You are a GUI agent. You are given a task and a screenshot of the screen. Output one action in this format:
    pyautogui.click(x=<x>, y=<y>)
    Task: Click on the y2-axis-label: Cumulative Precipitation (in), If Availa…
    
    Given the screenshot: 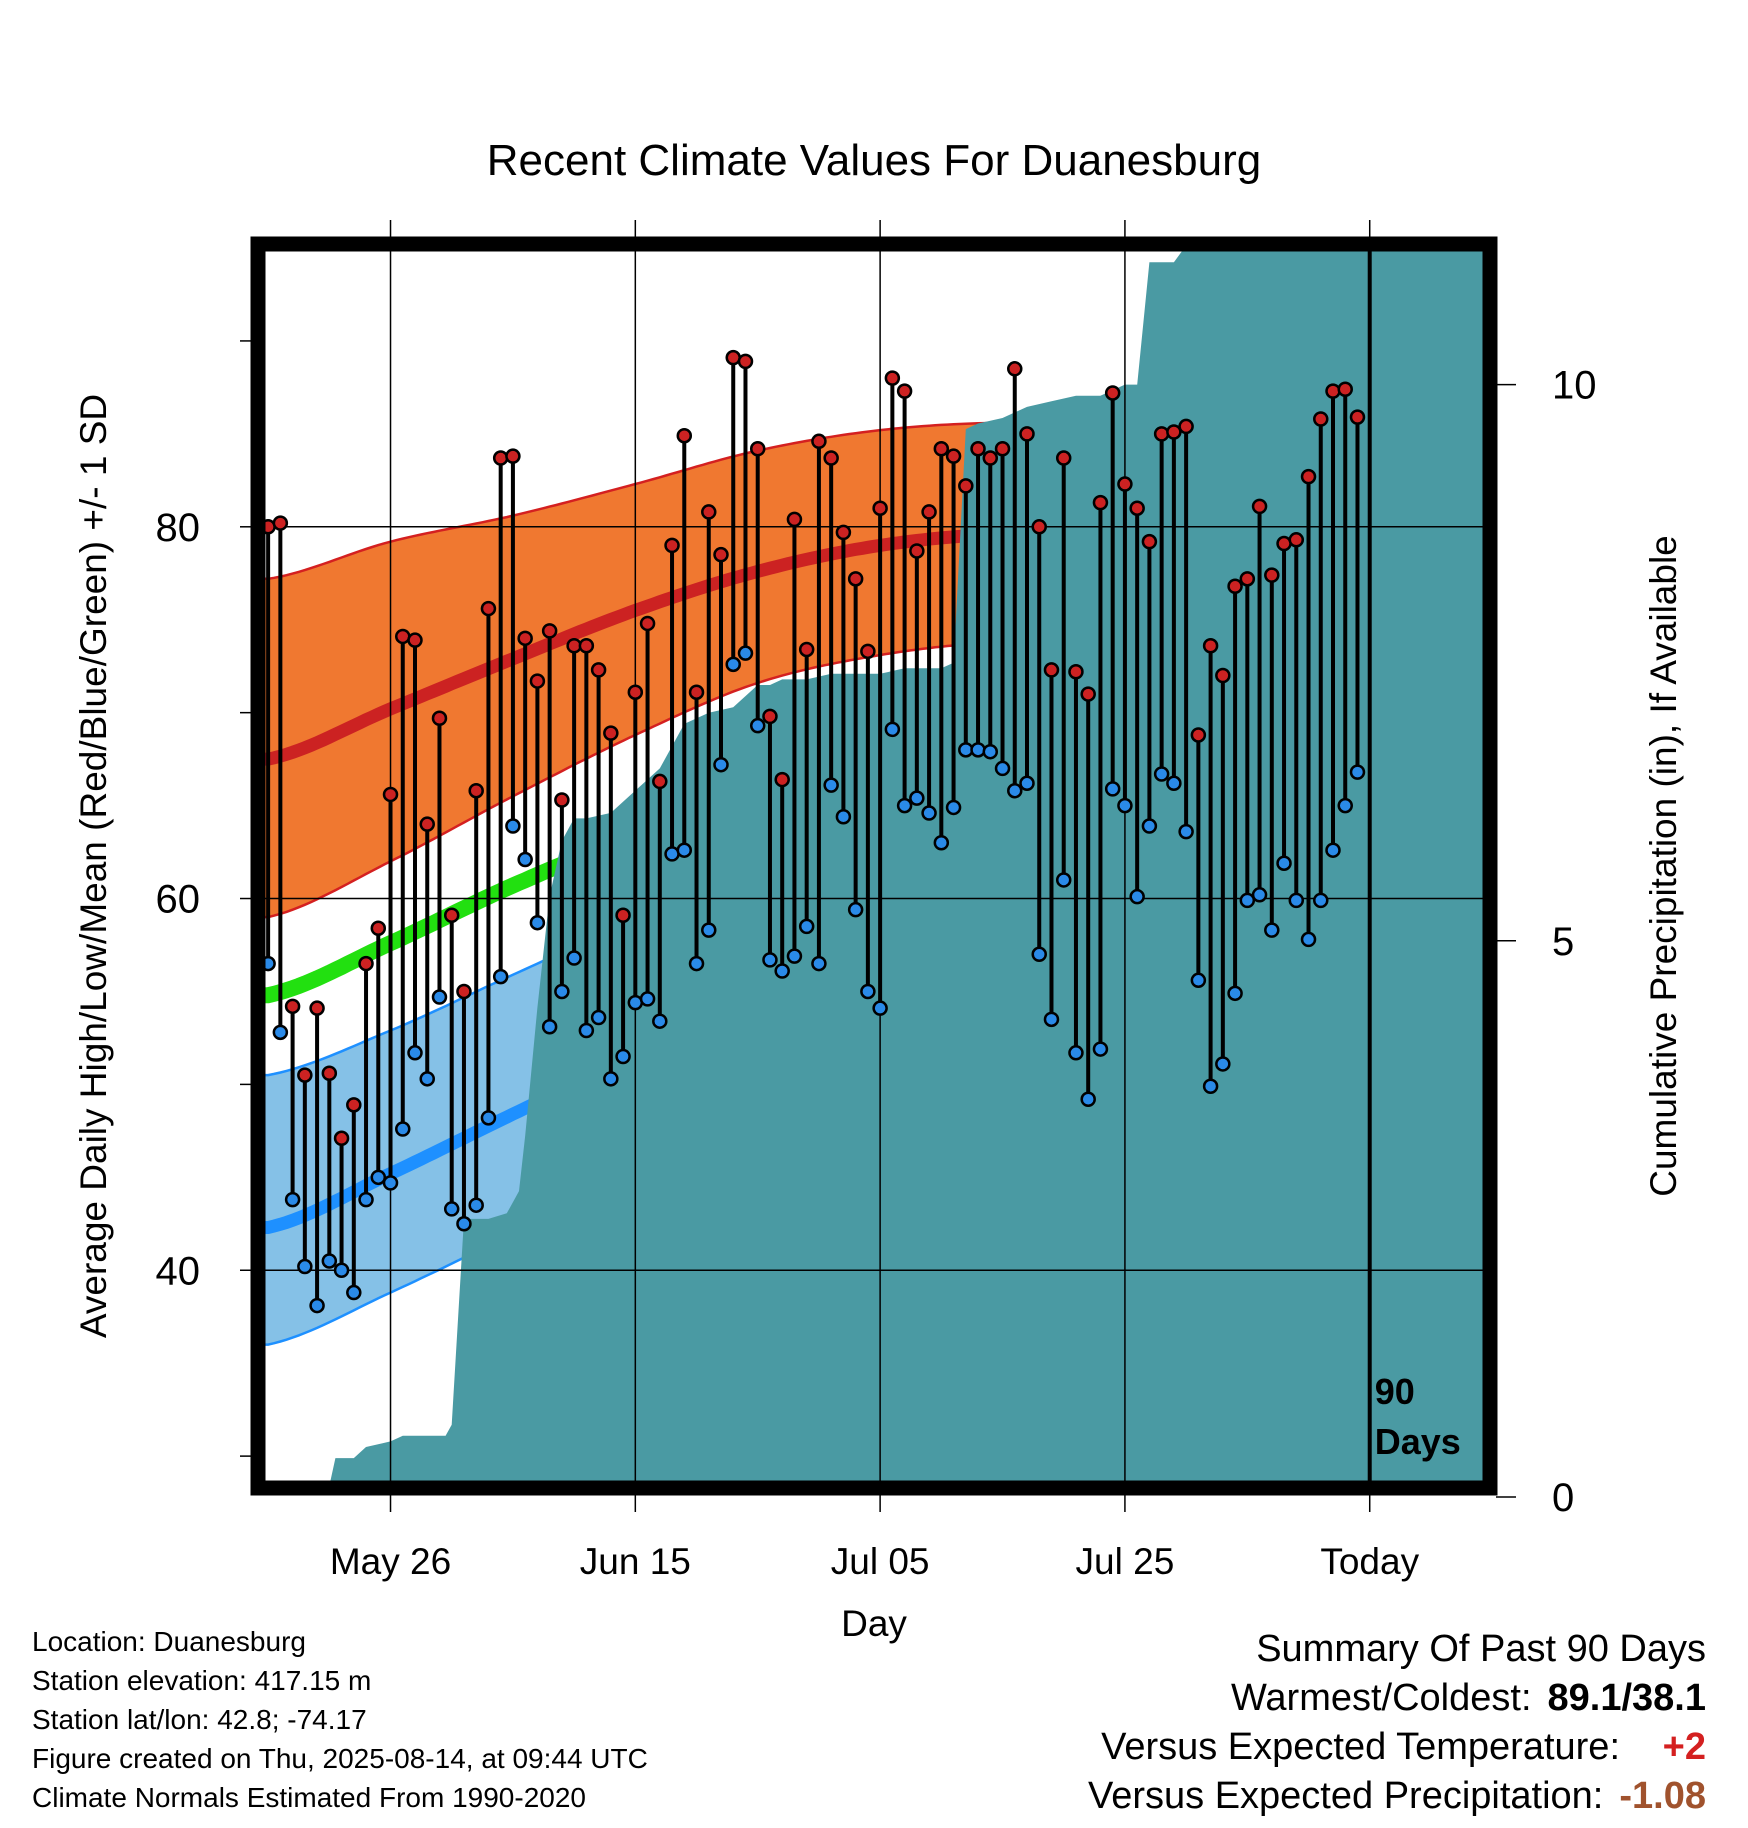 What is the action you would take?
    pyautogui.click(x=1663, y=866)
    